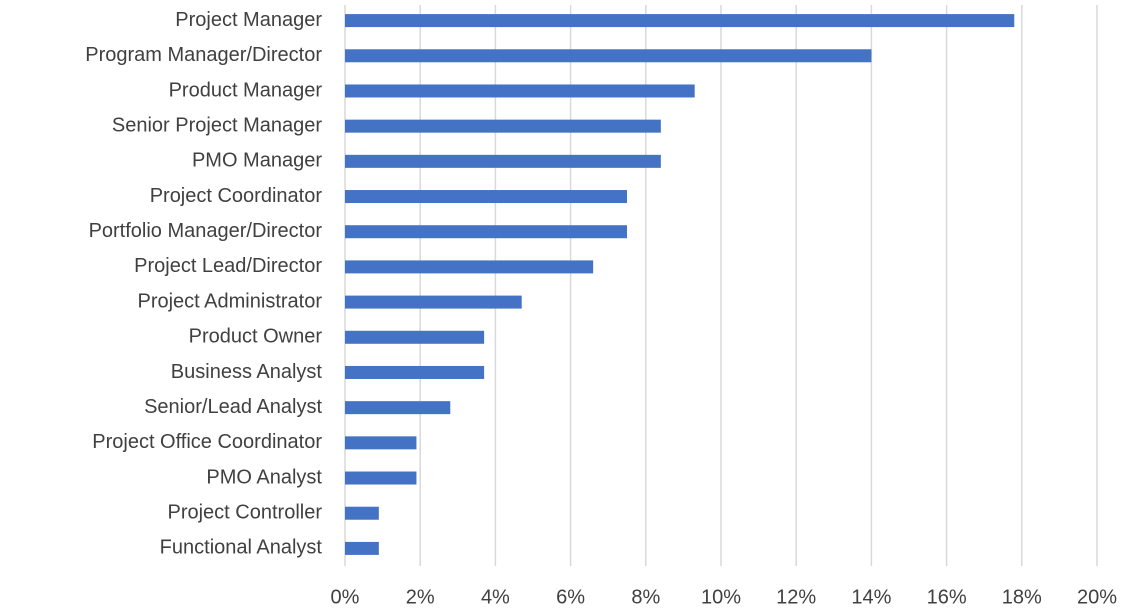 The image size is (1147, 609). Describe the element at coordinates (645, 597) in the screenshot. I see `x-tick-label: 8%` at that location.